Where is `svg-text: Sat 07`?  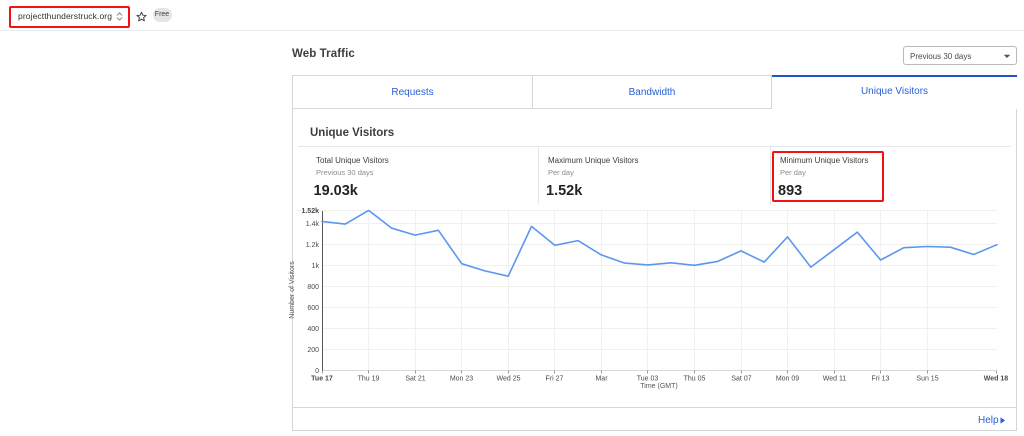
svg-text: Sat 07 is located at coordinates (741, 379).